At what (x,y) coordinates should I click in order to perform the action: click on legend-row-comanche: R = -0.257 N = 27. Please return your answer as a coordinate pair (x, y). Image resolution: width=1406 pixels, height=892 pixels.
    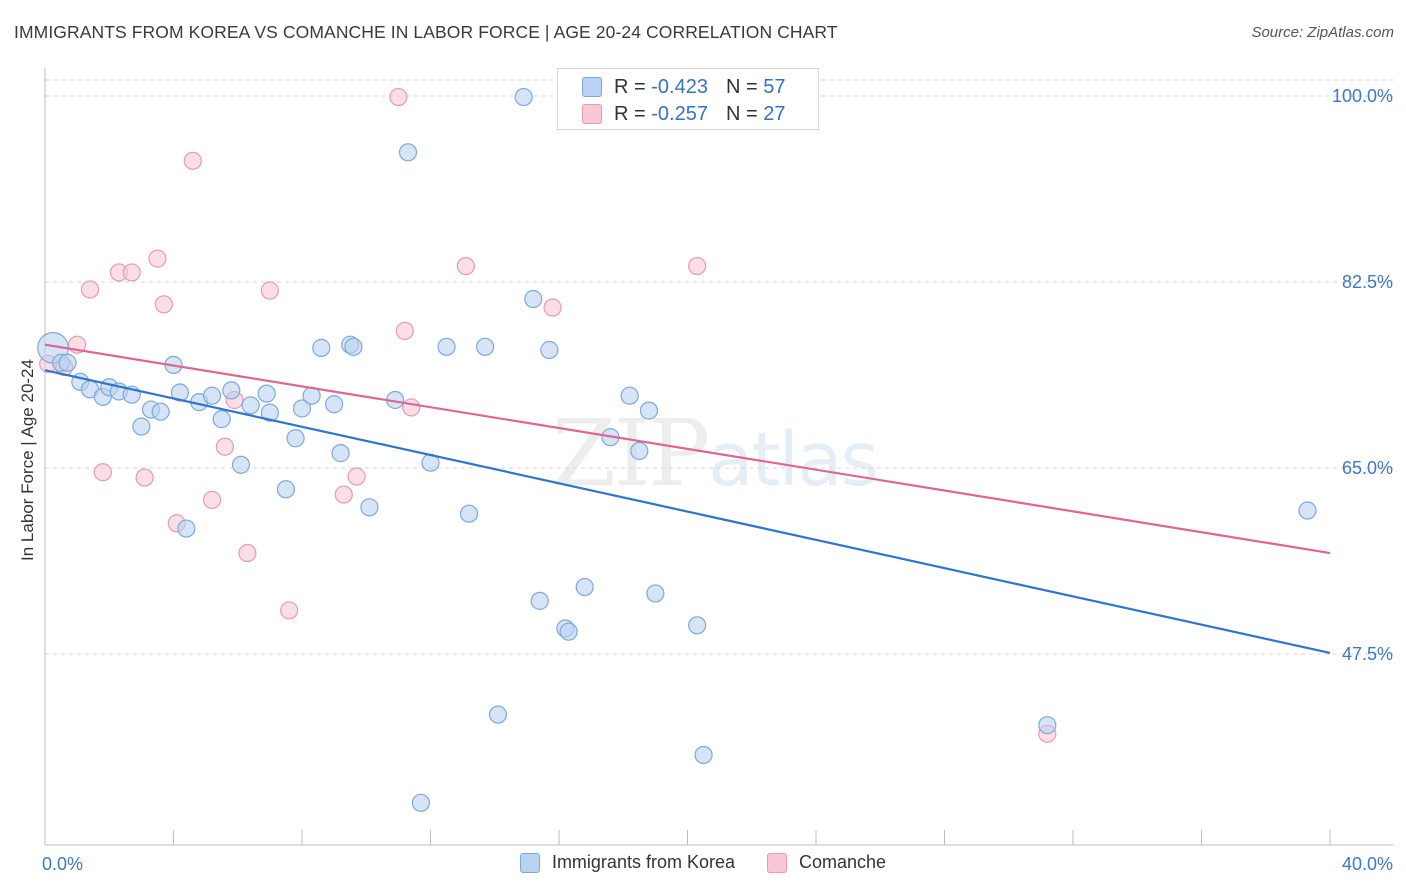
    Looking at the image, I should click on (683, 114).